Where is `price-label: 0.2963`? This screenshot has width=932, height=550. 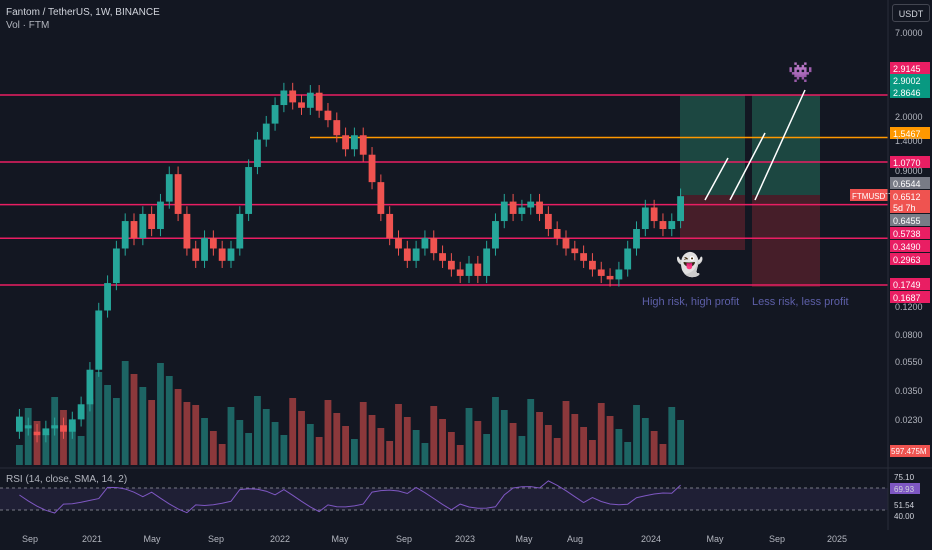
price-label: 0.2963 is located at coordinates (907, 260).